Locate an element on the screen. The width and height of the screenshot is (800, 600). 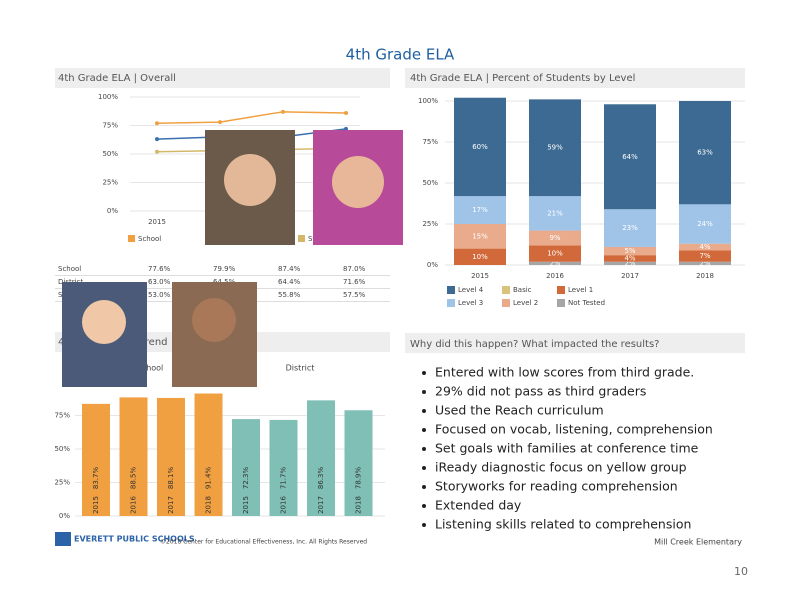
table-cell: School is located at coordinates (69, 269).